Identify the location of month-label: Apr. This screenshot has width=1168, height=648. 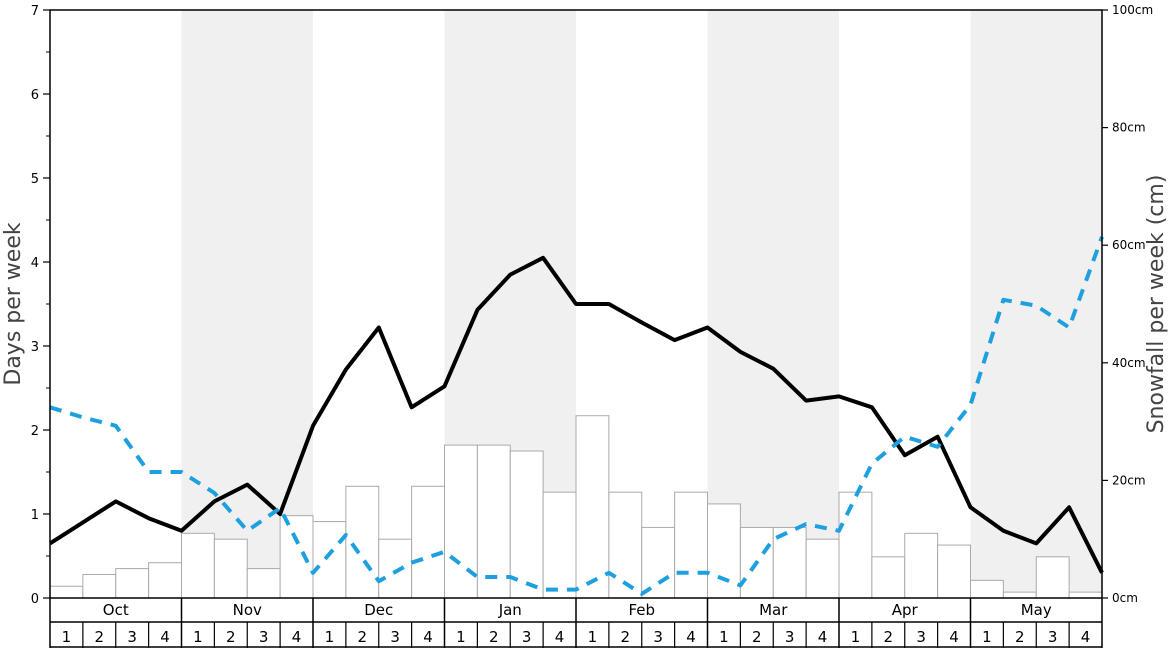
(905, 610).